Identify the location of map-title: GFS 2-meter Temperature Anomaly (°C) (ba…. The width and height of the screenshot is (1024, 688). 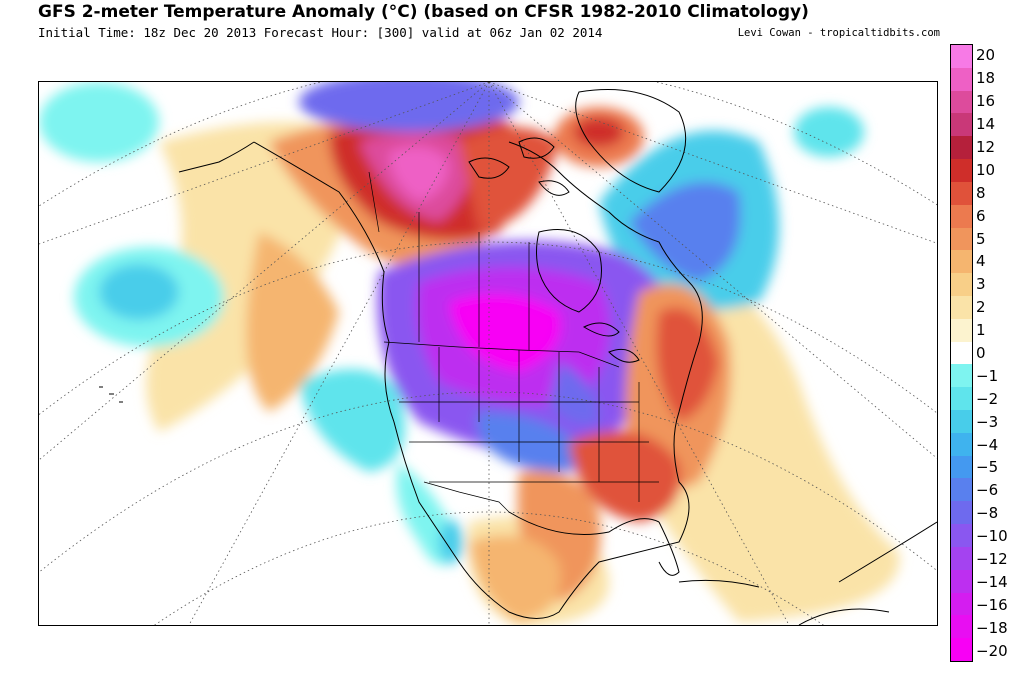
(423, 12).